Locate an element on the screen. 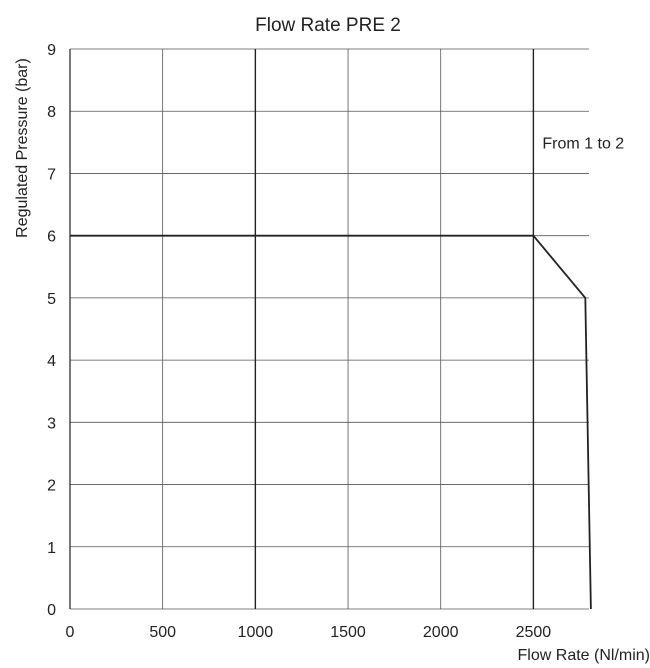  y-tick-label-1: 1 is located at coordinates (51, 548).